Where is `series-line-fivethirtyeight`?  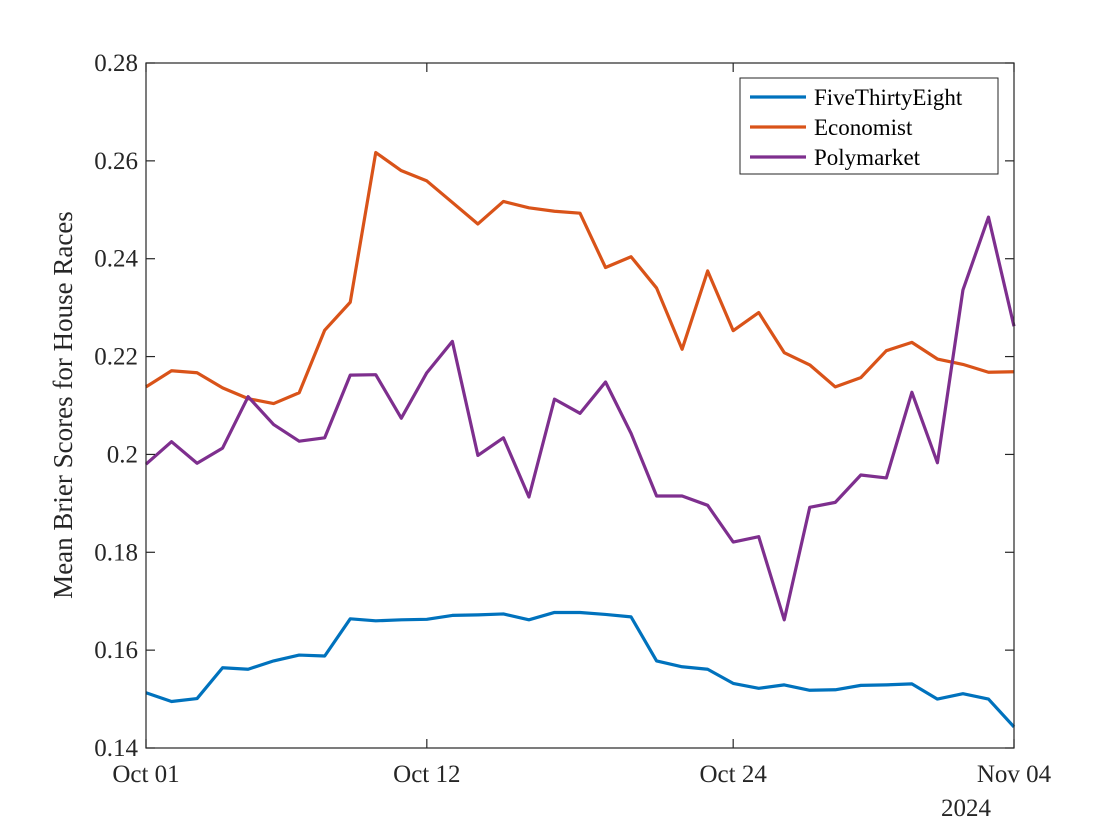 series-line-fivethirtyeight is located at coordinates (580, 669).